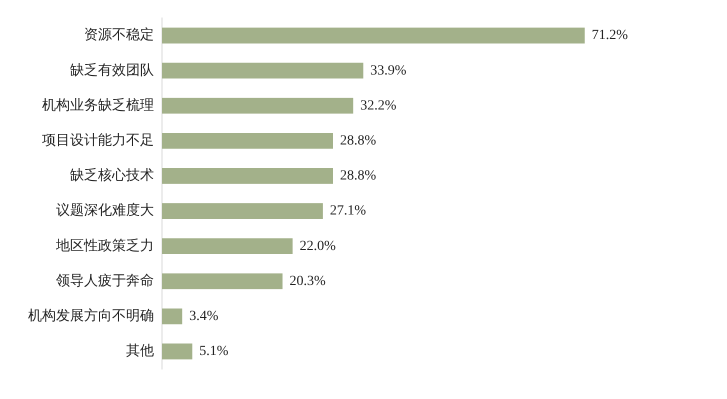  I want to click on data-label: 22.0%, so click(318, 246).